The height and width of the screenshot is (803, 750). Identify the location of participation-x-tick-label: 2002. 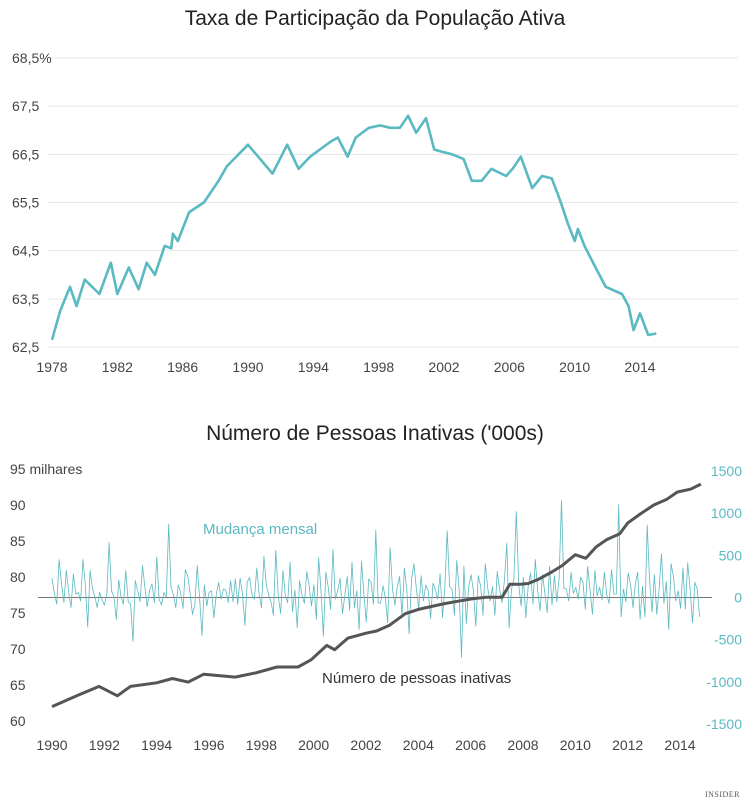
(443, 367).